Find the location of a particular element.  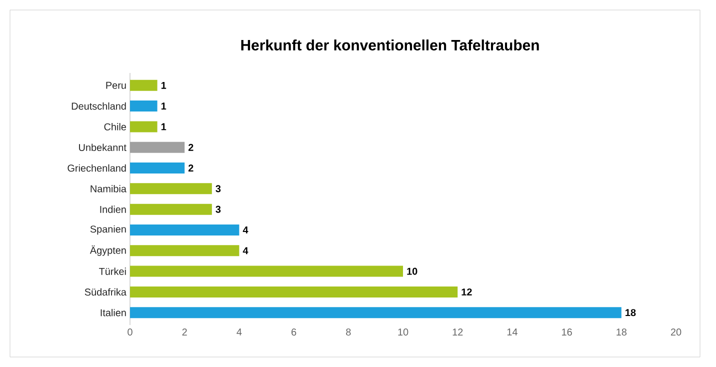

y-tick-label: Griechenland is located at coordinates (97, 168).